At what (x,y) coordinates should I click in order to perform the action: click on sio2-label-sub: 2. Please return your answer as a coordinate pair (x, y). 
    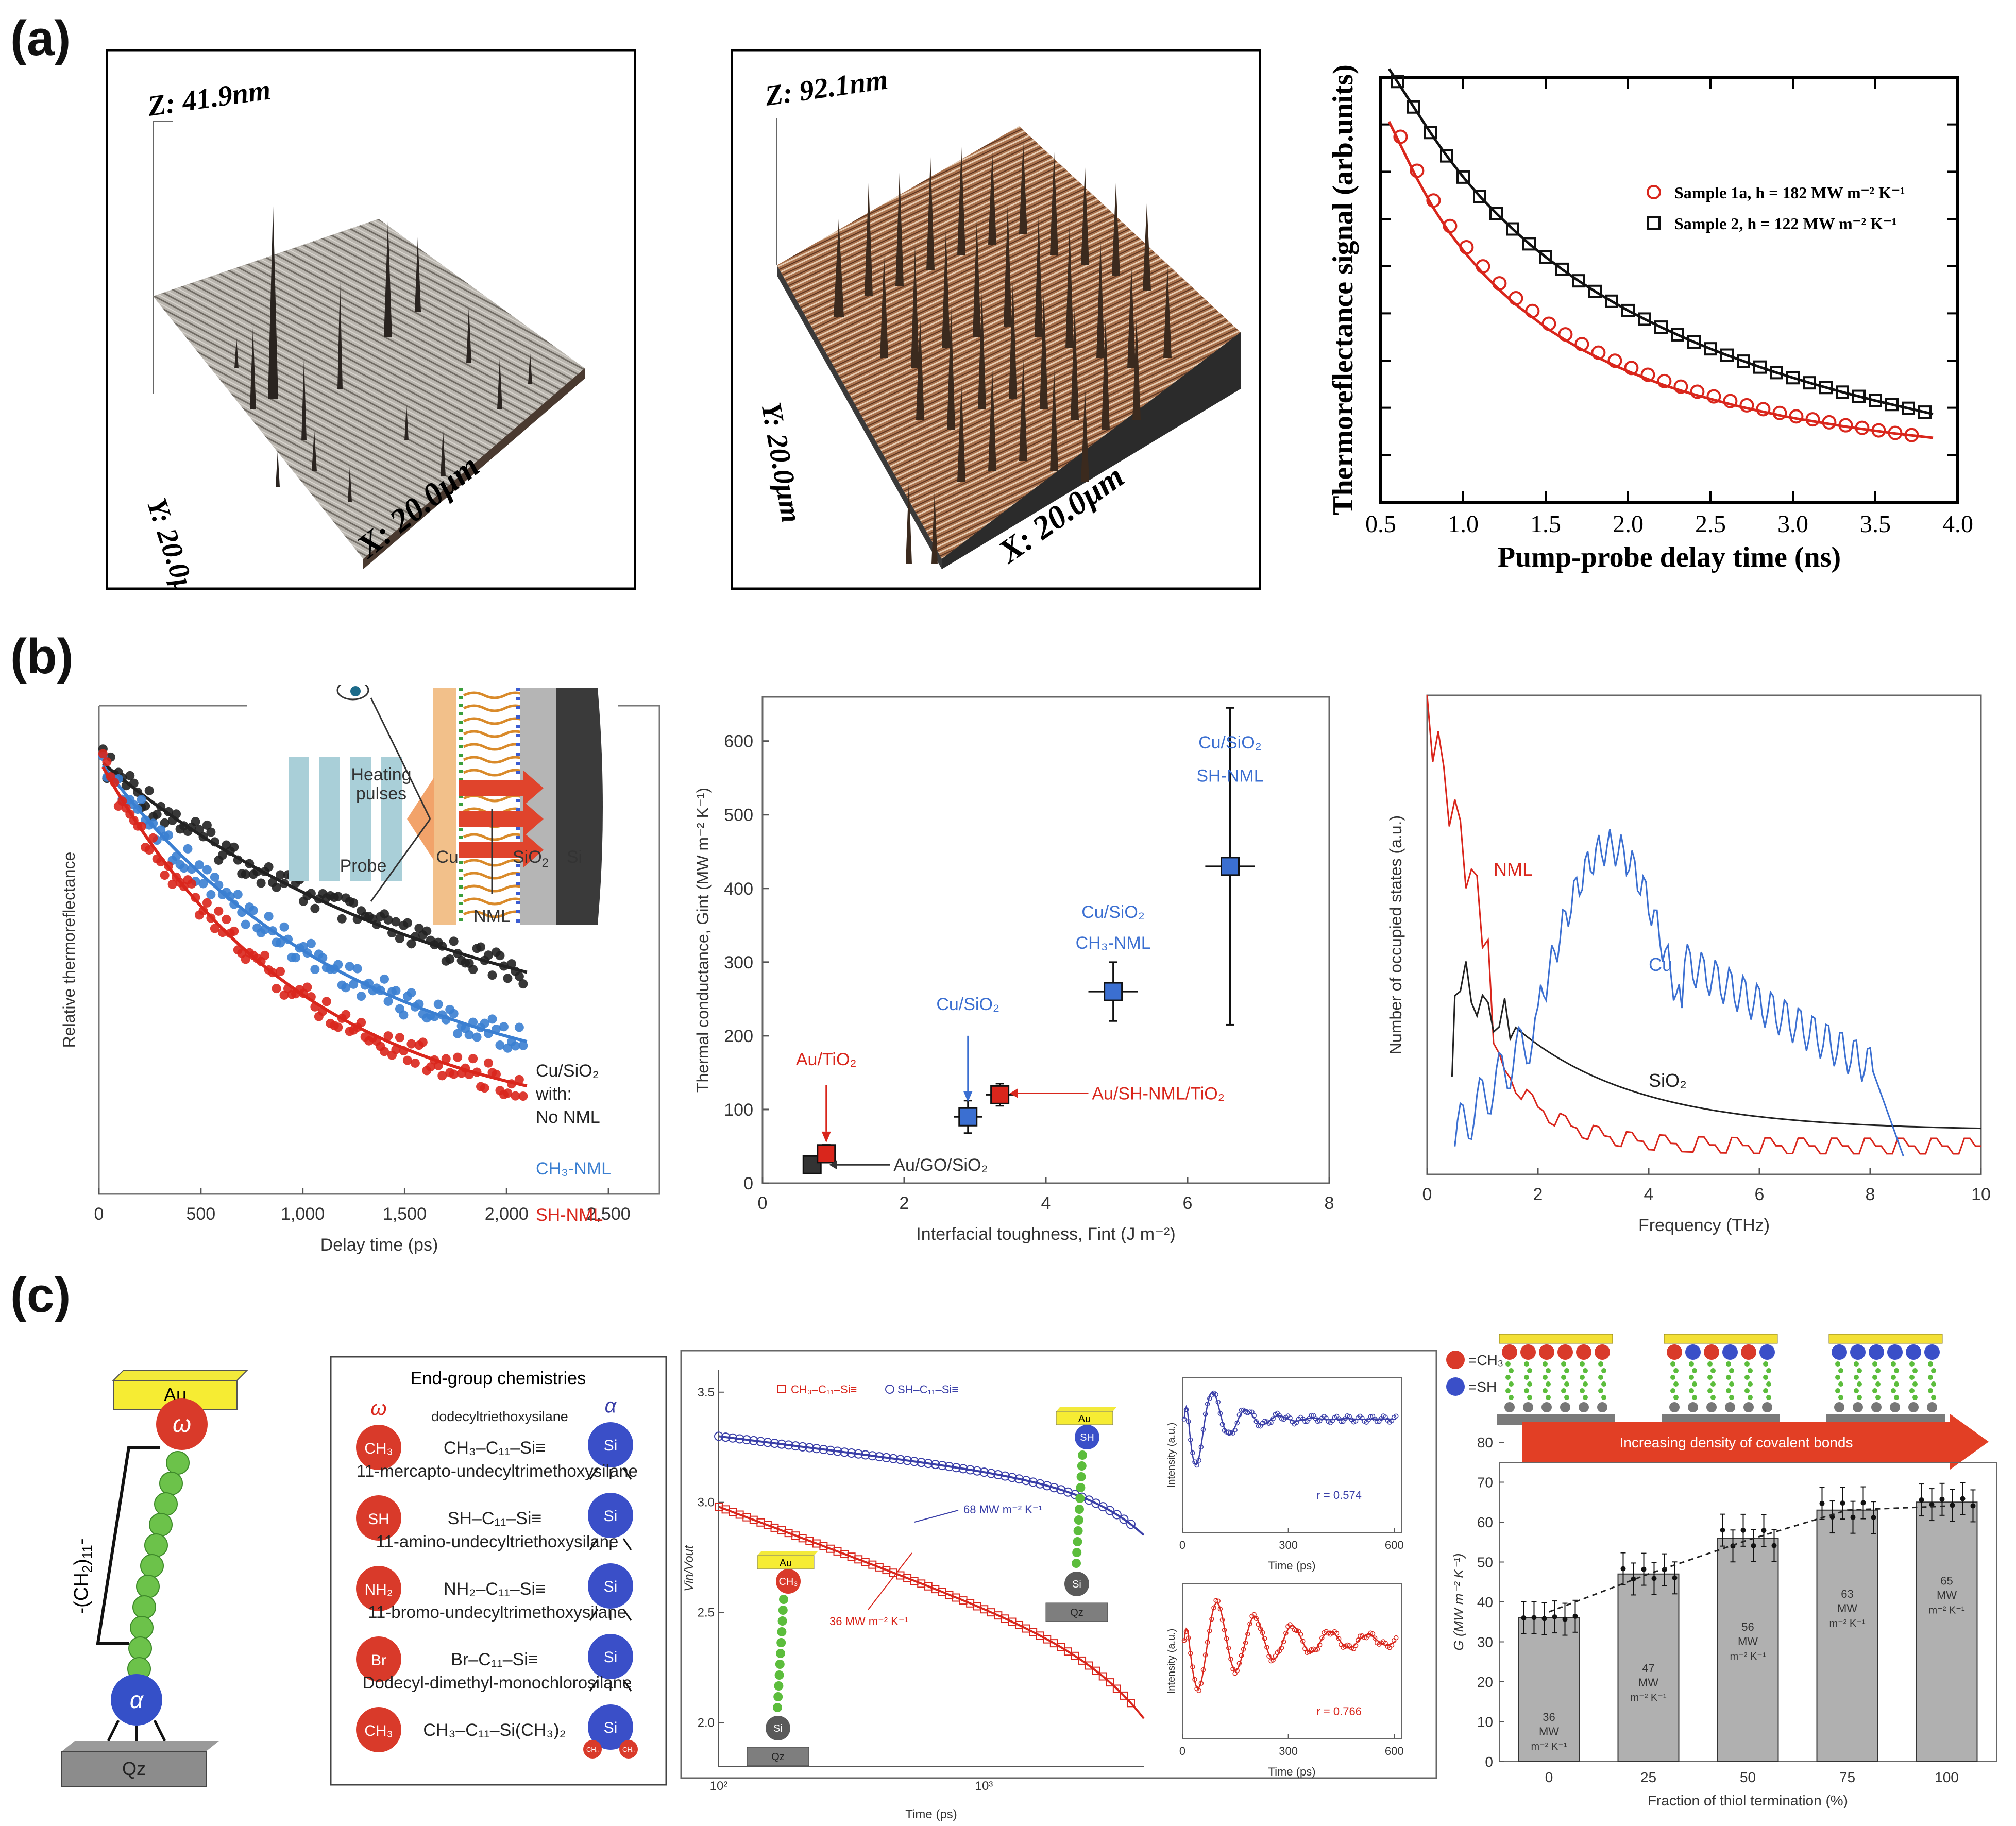
    Looking at the image, I should click on (545, 863).